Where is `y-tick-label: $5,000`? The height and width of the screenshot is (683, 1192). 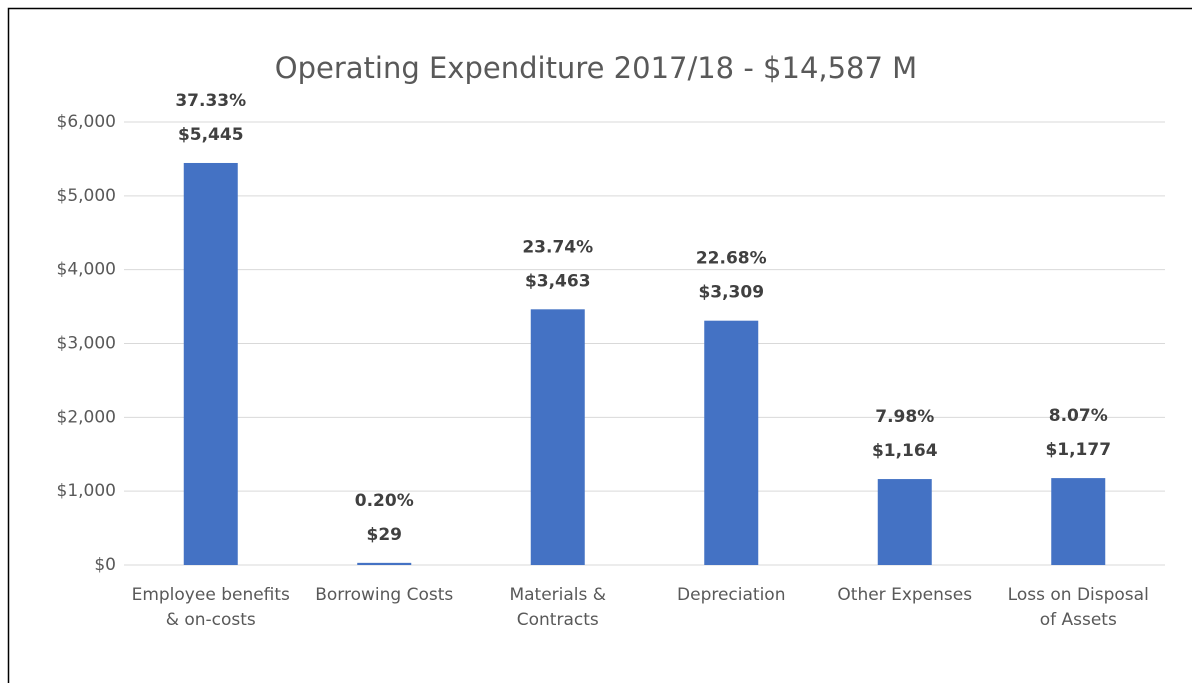
y-tick-label: $5,000 is located at coordinates (86, 196).